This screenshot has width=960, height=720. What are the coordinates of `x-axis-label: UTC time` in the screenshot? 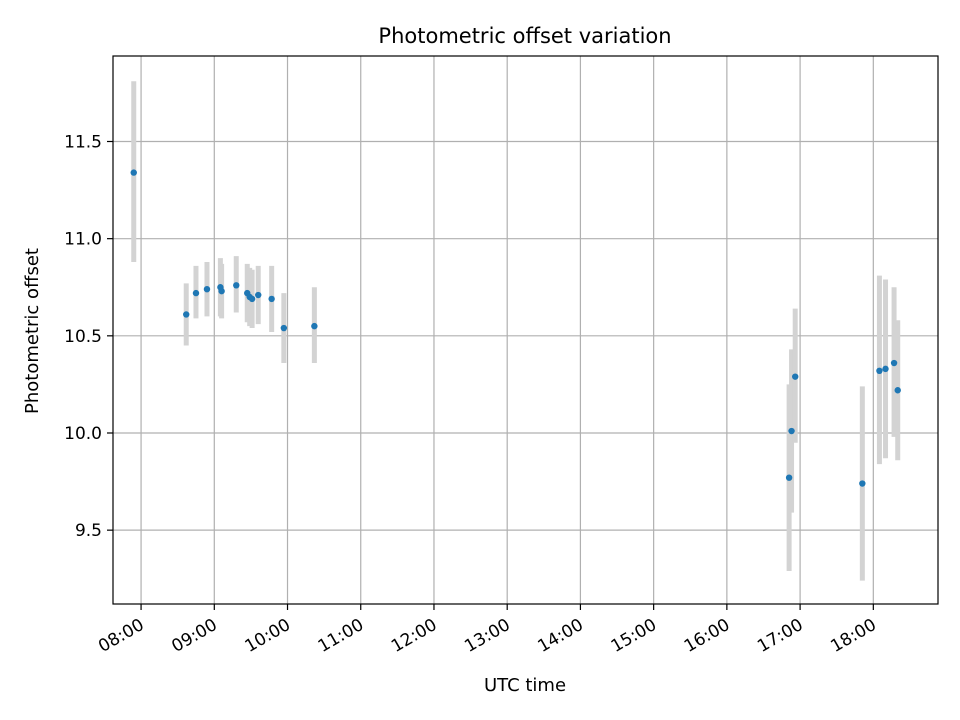 It's located at (525, 685).